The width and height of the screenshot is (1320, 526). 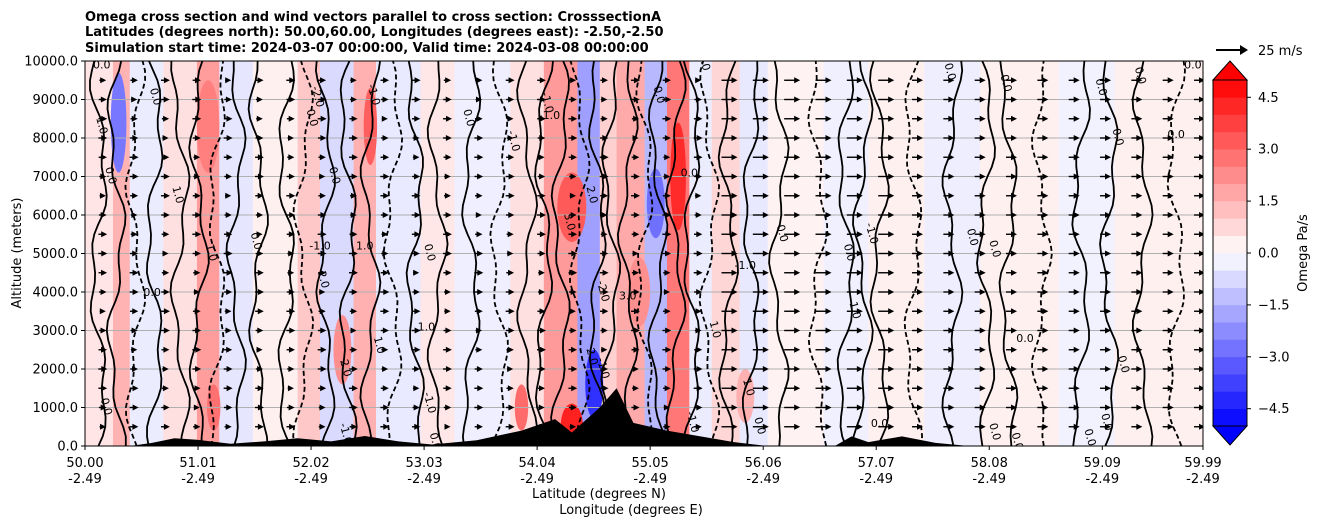 I want to click on contour-label-42: 0.0, so click(x=849, y=252).